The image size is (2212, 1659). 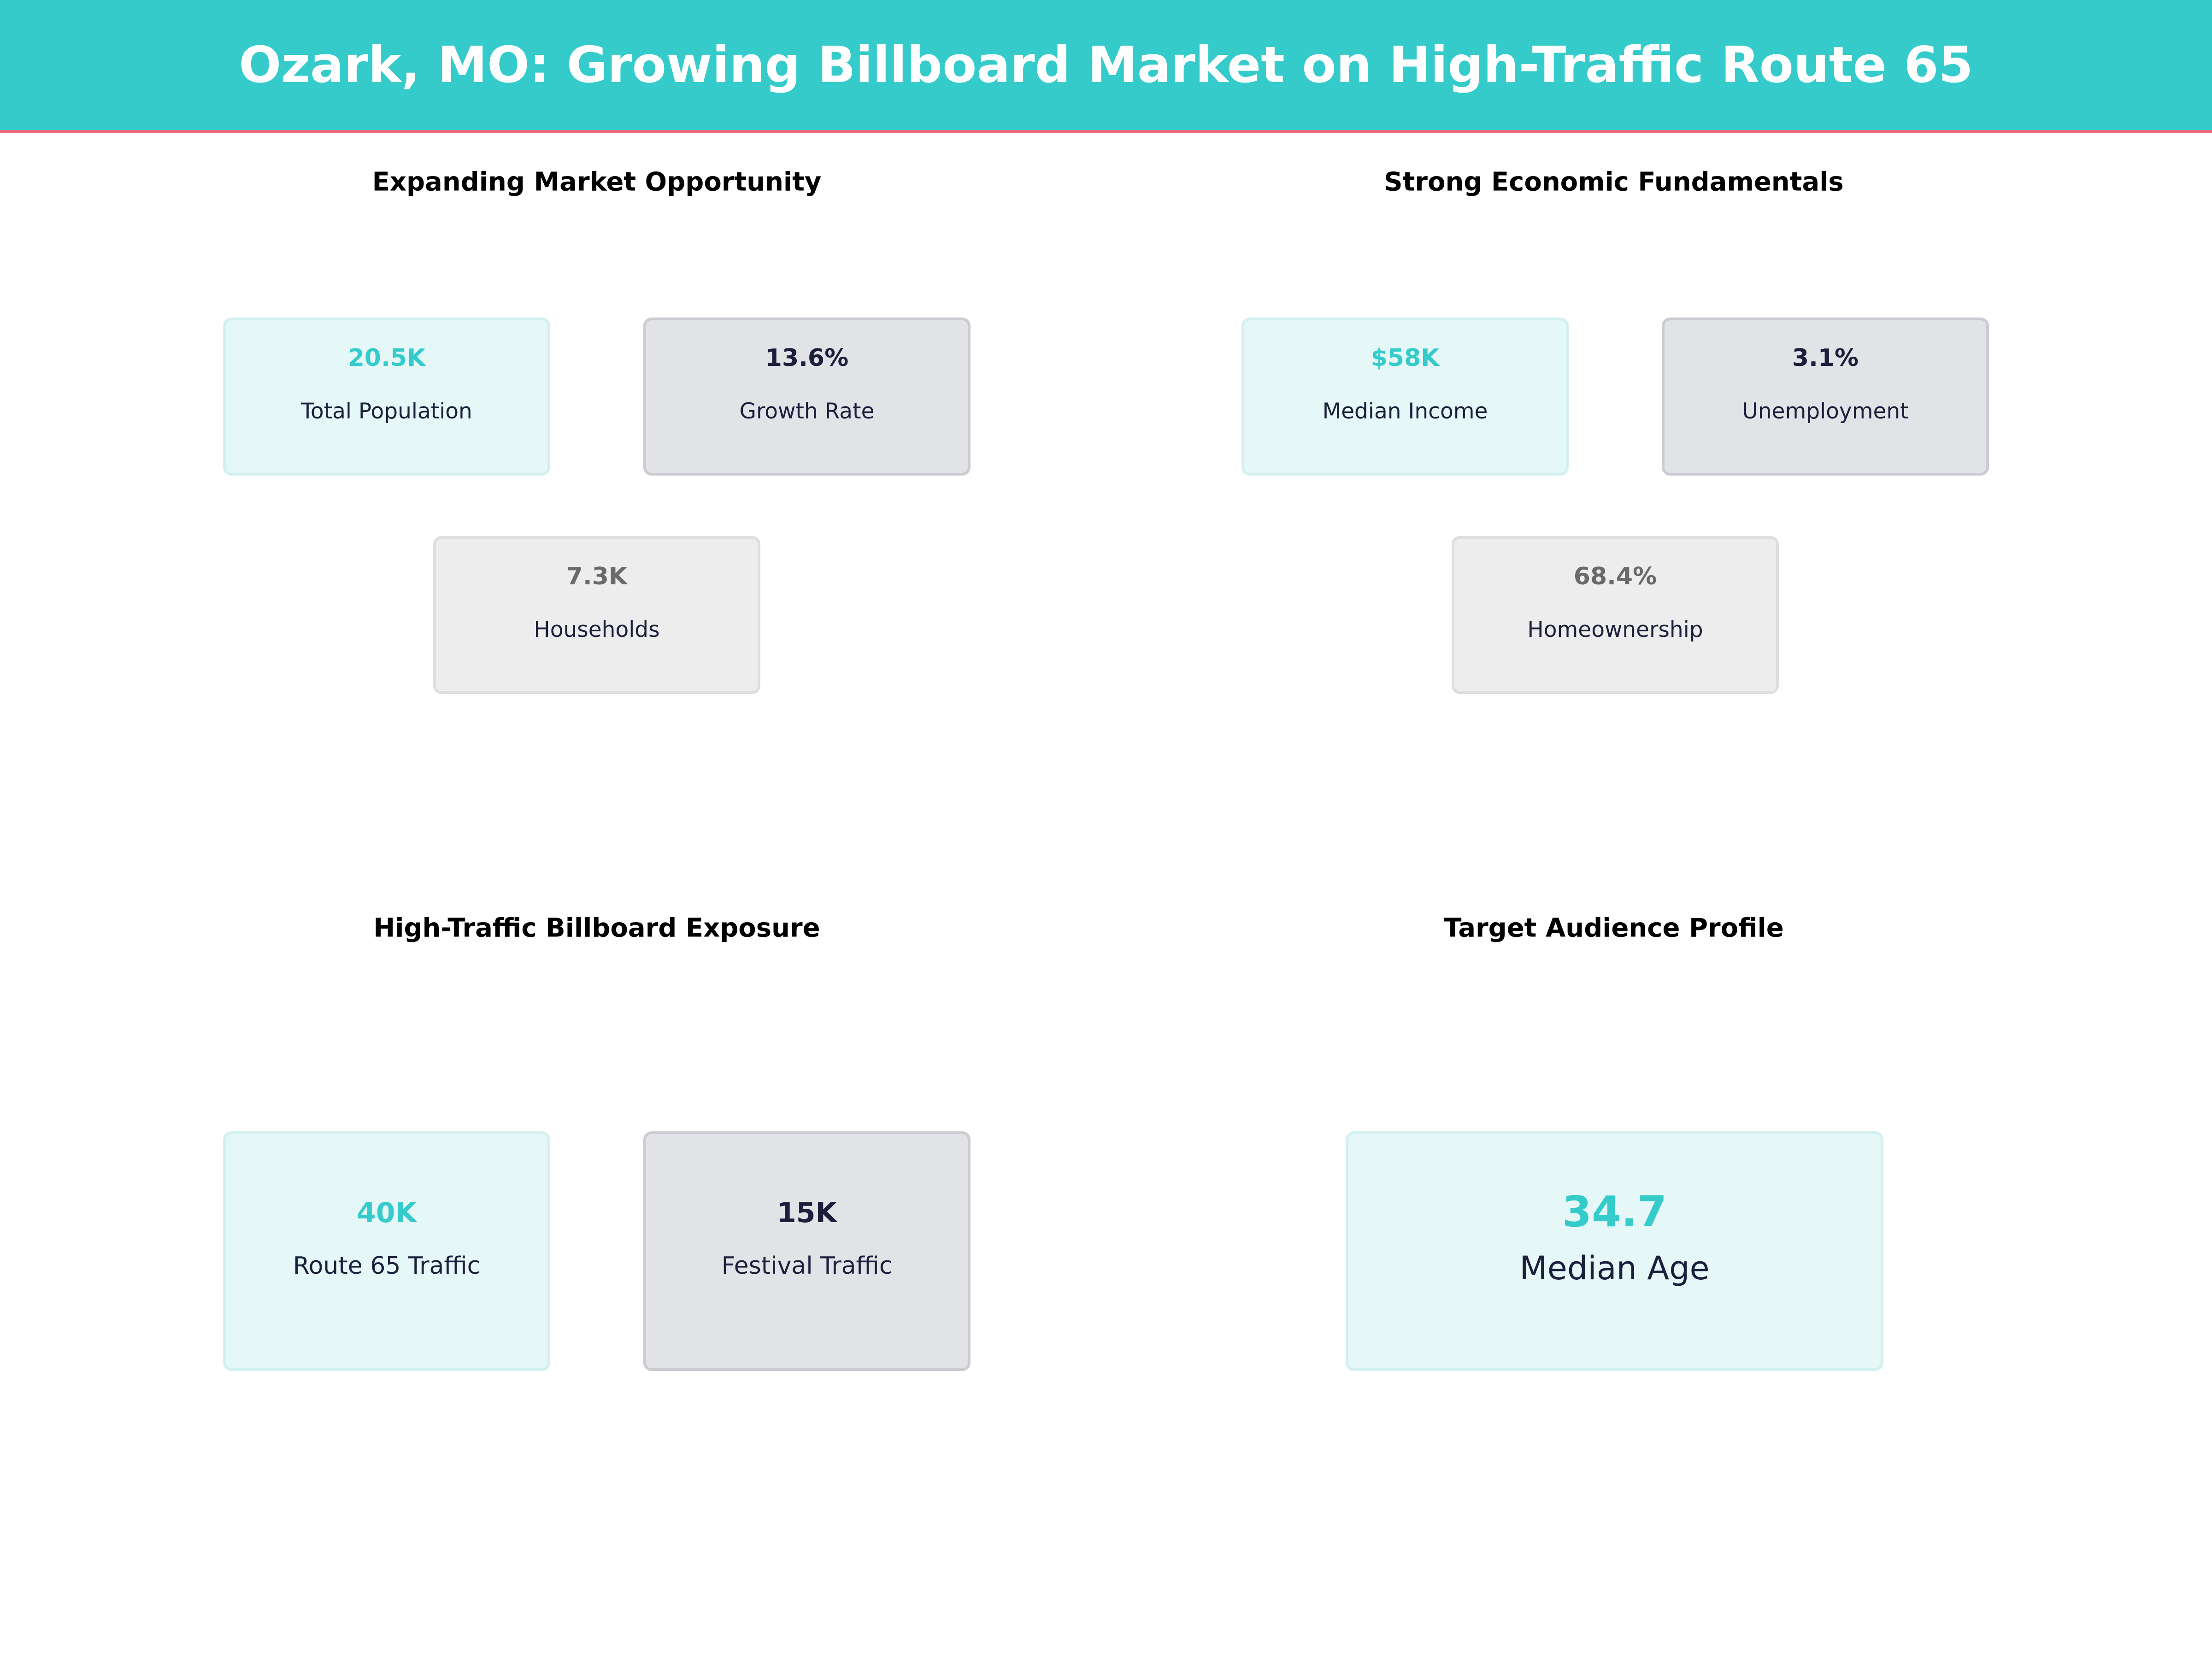 What do you see at coordinates (1405, 411) in the screenshot?
I see `metric-label: Median Income` at bounding box center [1405, 411].